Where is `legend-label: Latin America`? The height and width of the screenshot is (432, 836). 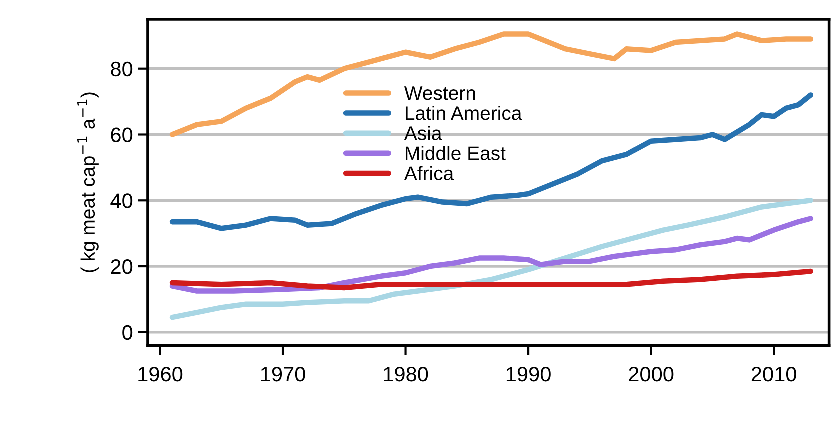 legend-label: Latin America is located at coordinates (464, 113).